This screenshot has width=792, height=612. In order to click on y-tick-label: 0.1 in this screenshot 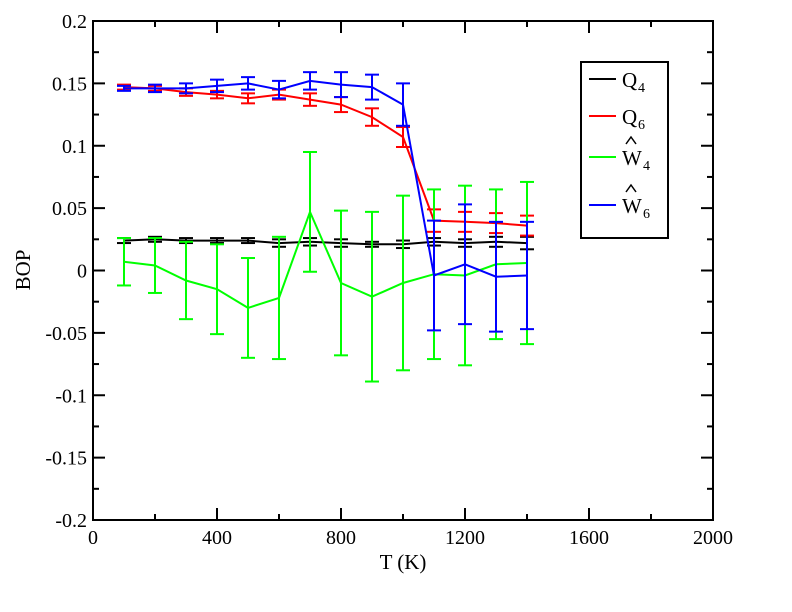, I will do `click(74, 147)`.